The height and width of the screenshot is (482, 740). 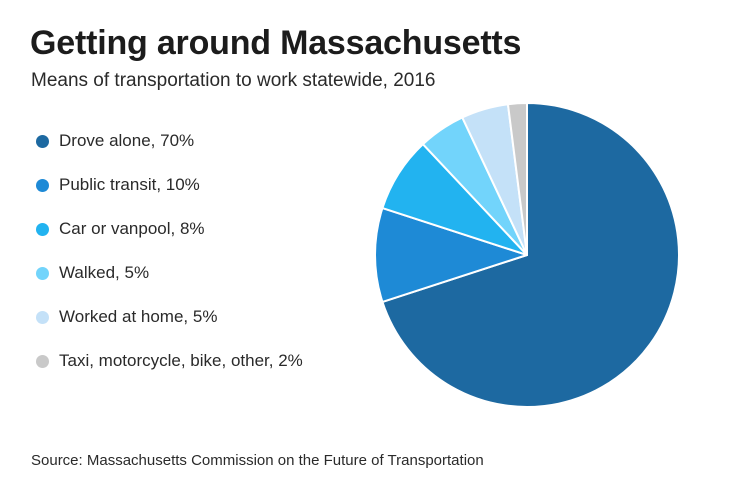 I want to click on legend-item: Taxi, motorcycle, bike, other, 2%, so click(x=169, y=361).